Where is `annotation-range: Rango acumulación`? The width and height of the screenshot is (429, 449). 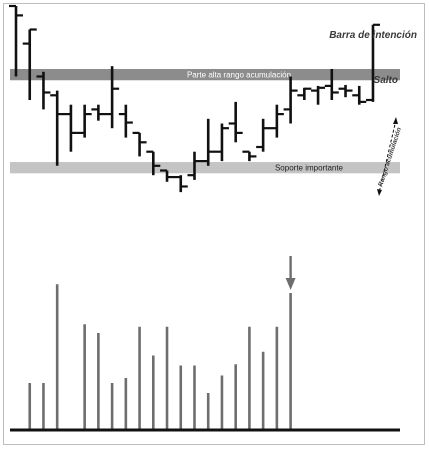
annotation-range: Rango acumulación is located at coordinates (390, 157).